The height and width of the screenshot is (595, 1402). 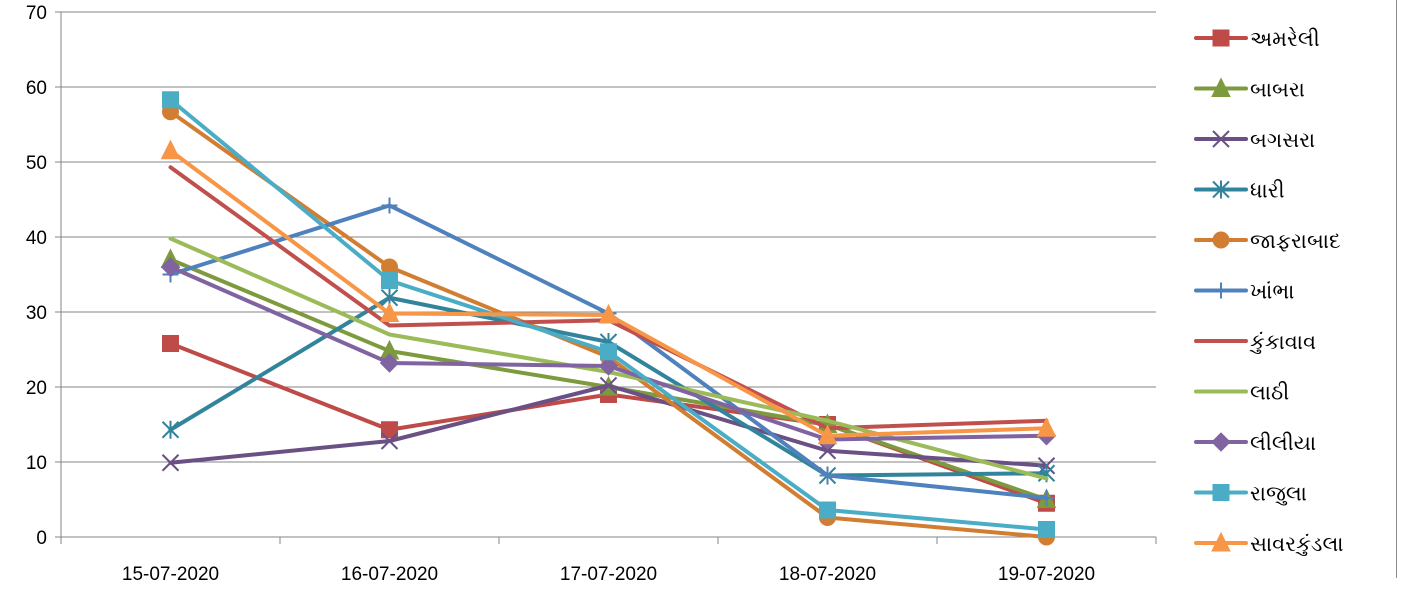 What do you see at coordinates (36, 238) in the screenshot?
I see `y-tick-label: 40` at bounding box center [36, 238].